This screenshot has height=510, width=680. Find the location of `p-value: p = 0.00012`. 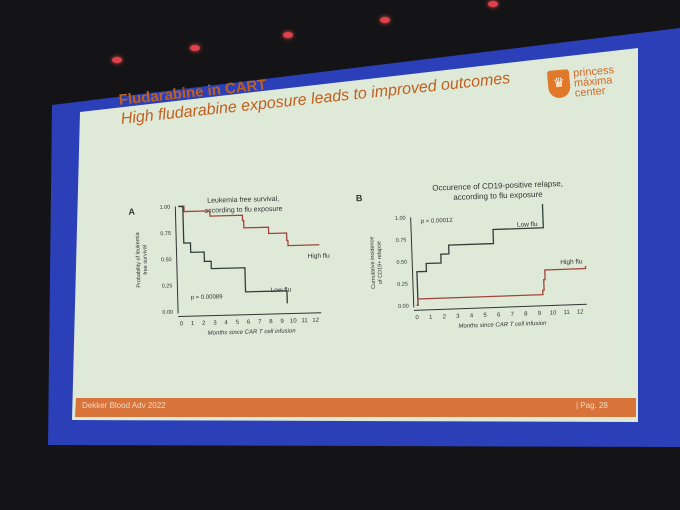

p-value: p = 0.00012 is located at coordinates (437, 221).